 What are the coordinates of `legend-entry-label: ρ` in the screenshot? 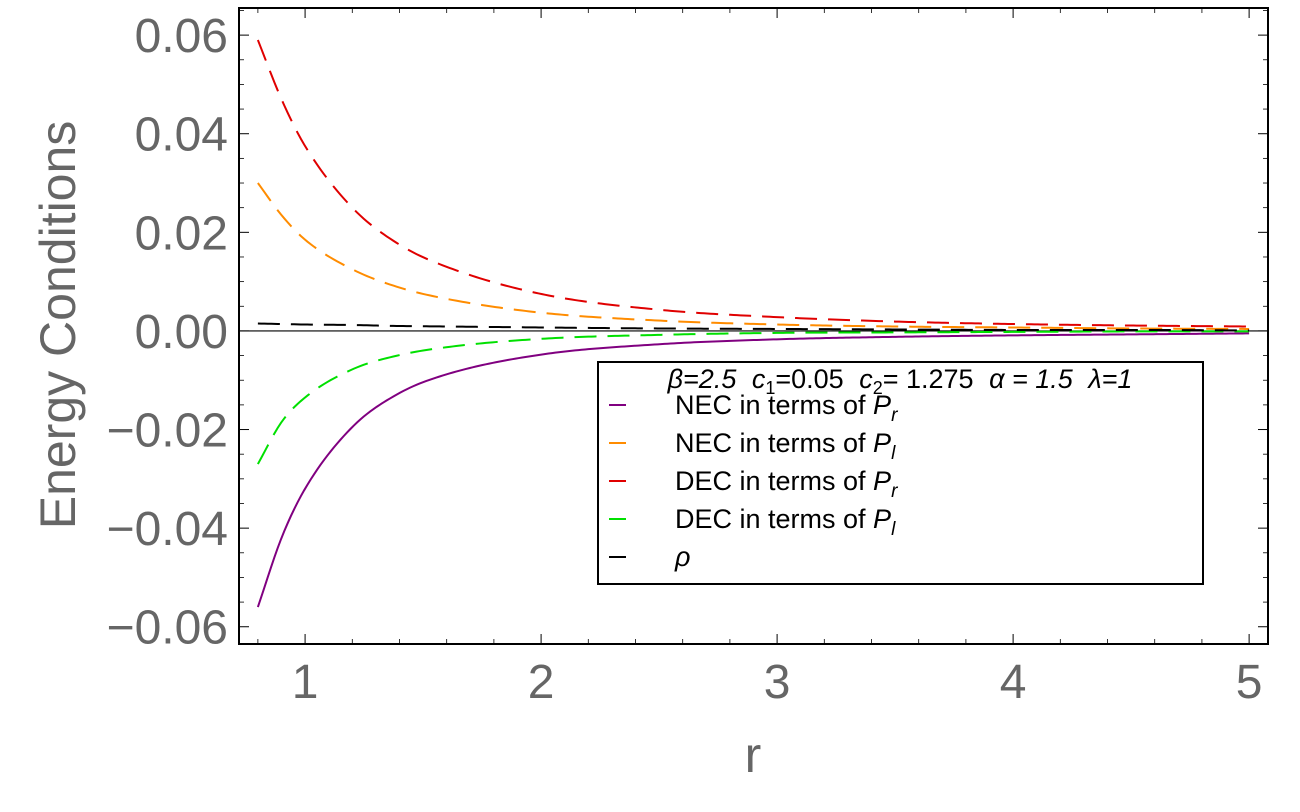 It's located at (682, 557).